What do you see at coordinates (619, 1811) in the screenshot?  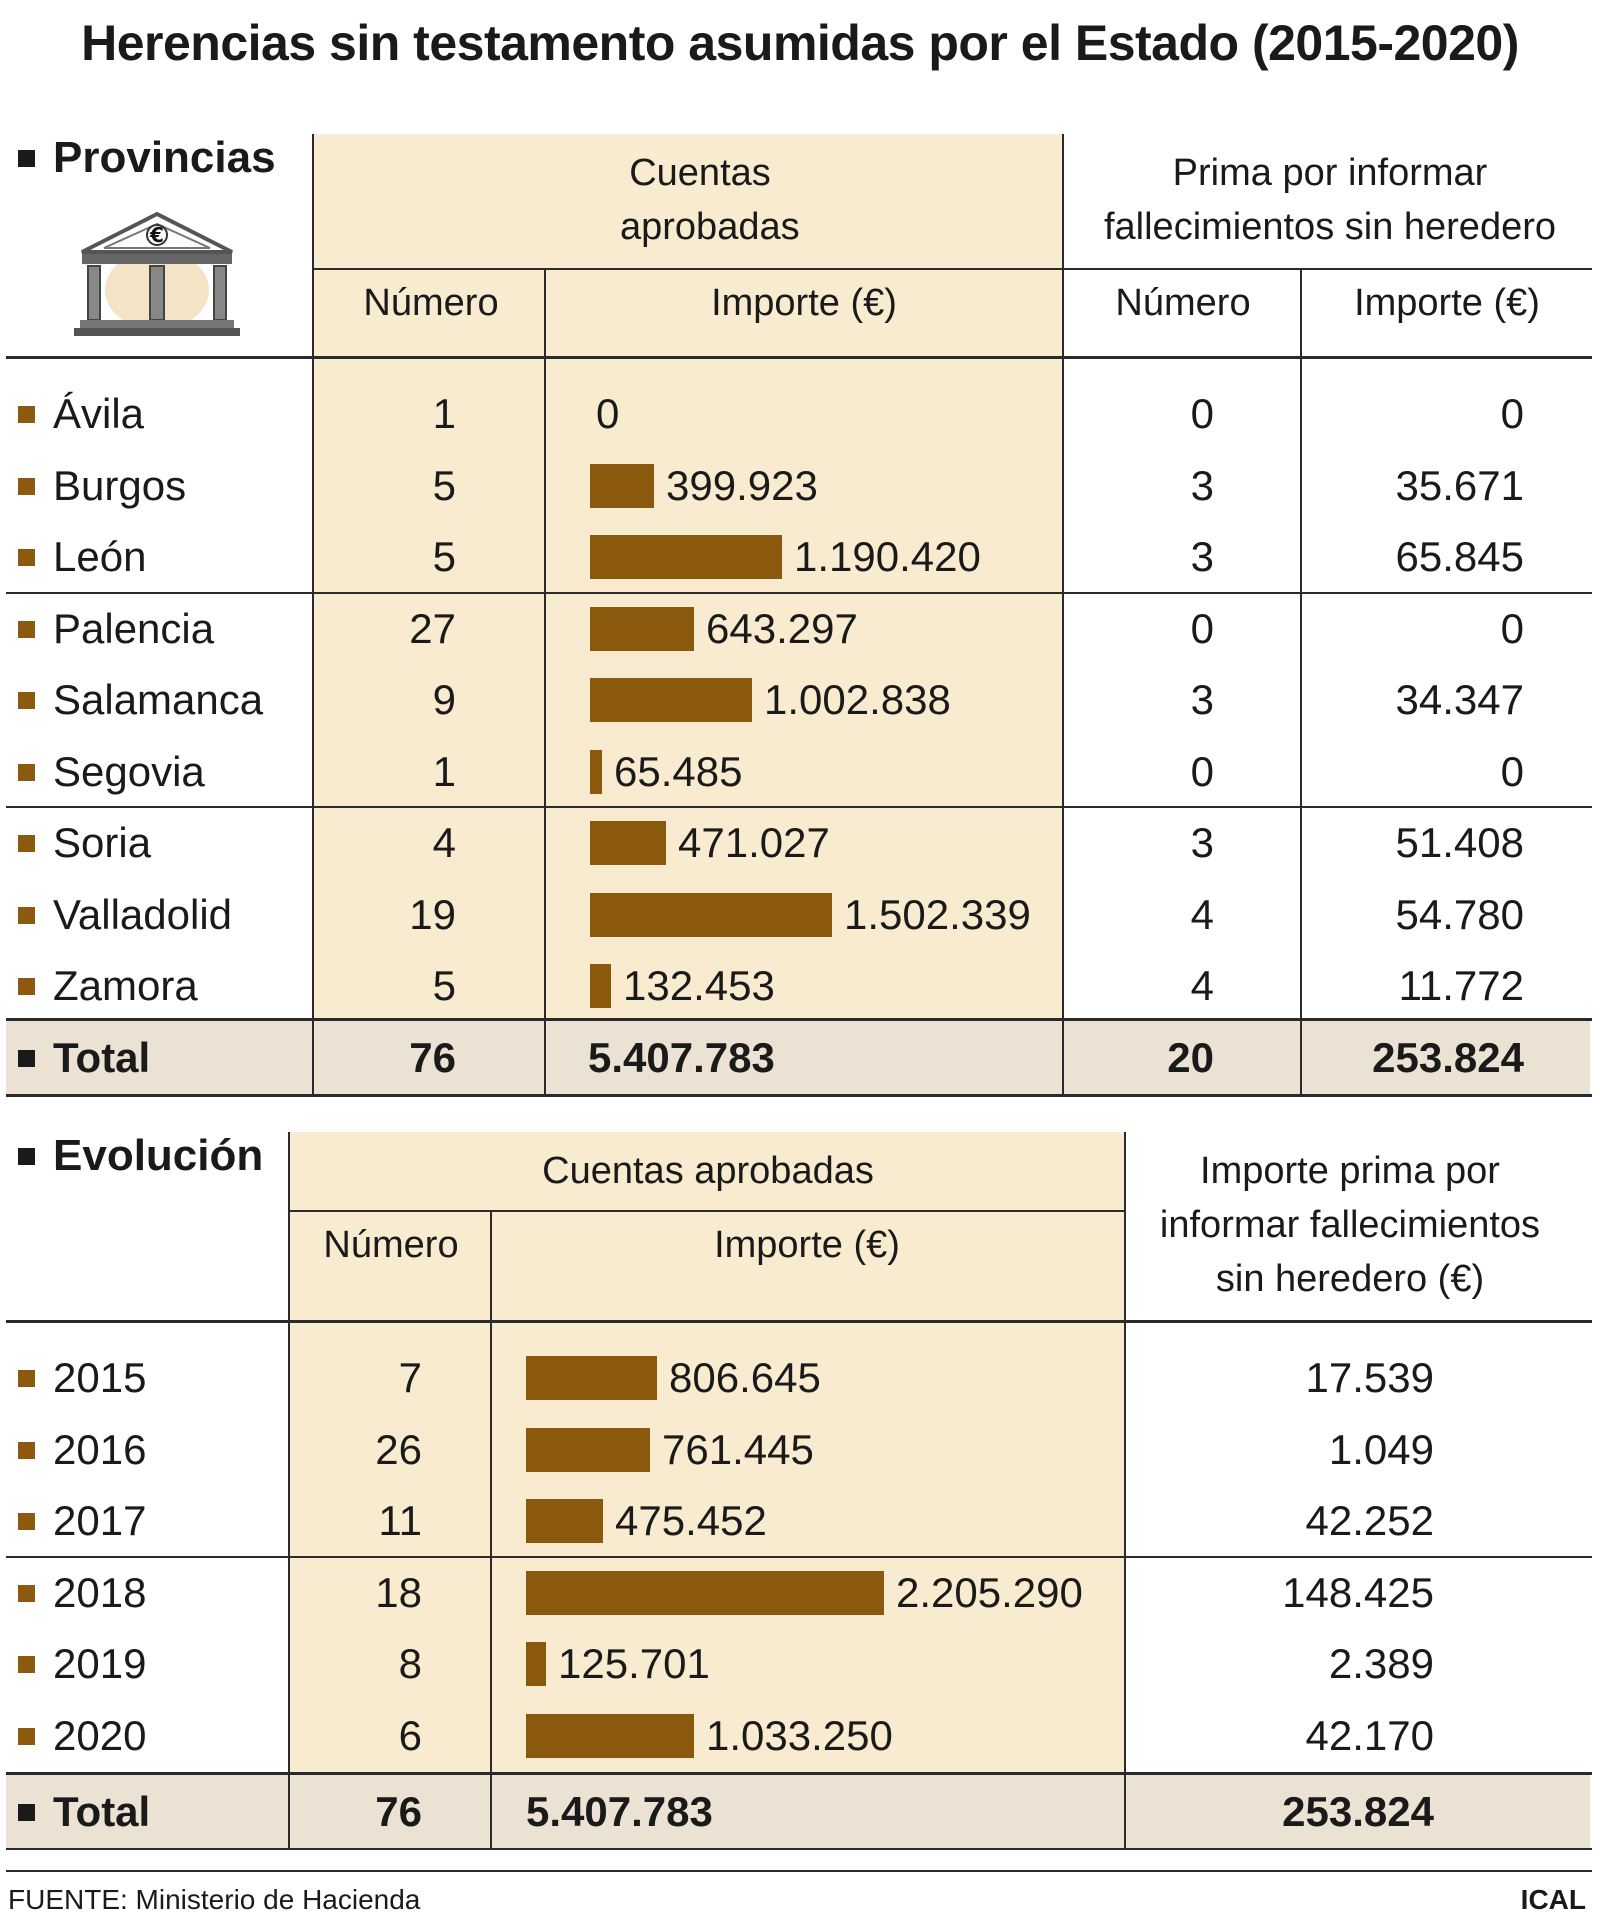 I see `evolucion-total-importe: 5.407.783` at bounding box center [619, 1811].